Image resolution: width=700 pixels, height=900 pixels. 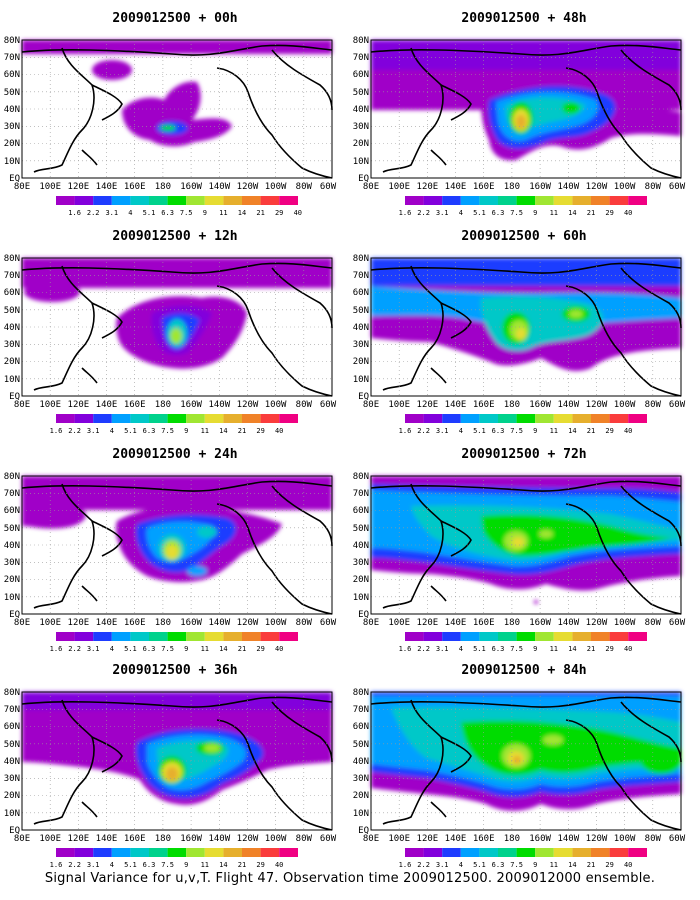 I want to click on lat-label: 70N, so click(x=12, y=276).